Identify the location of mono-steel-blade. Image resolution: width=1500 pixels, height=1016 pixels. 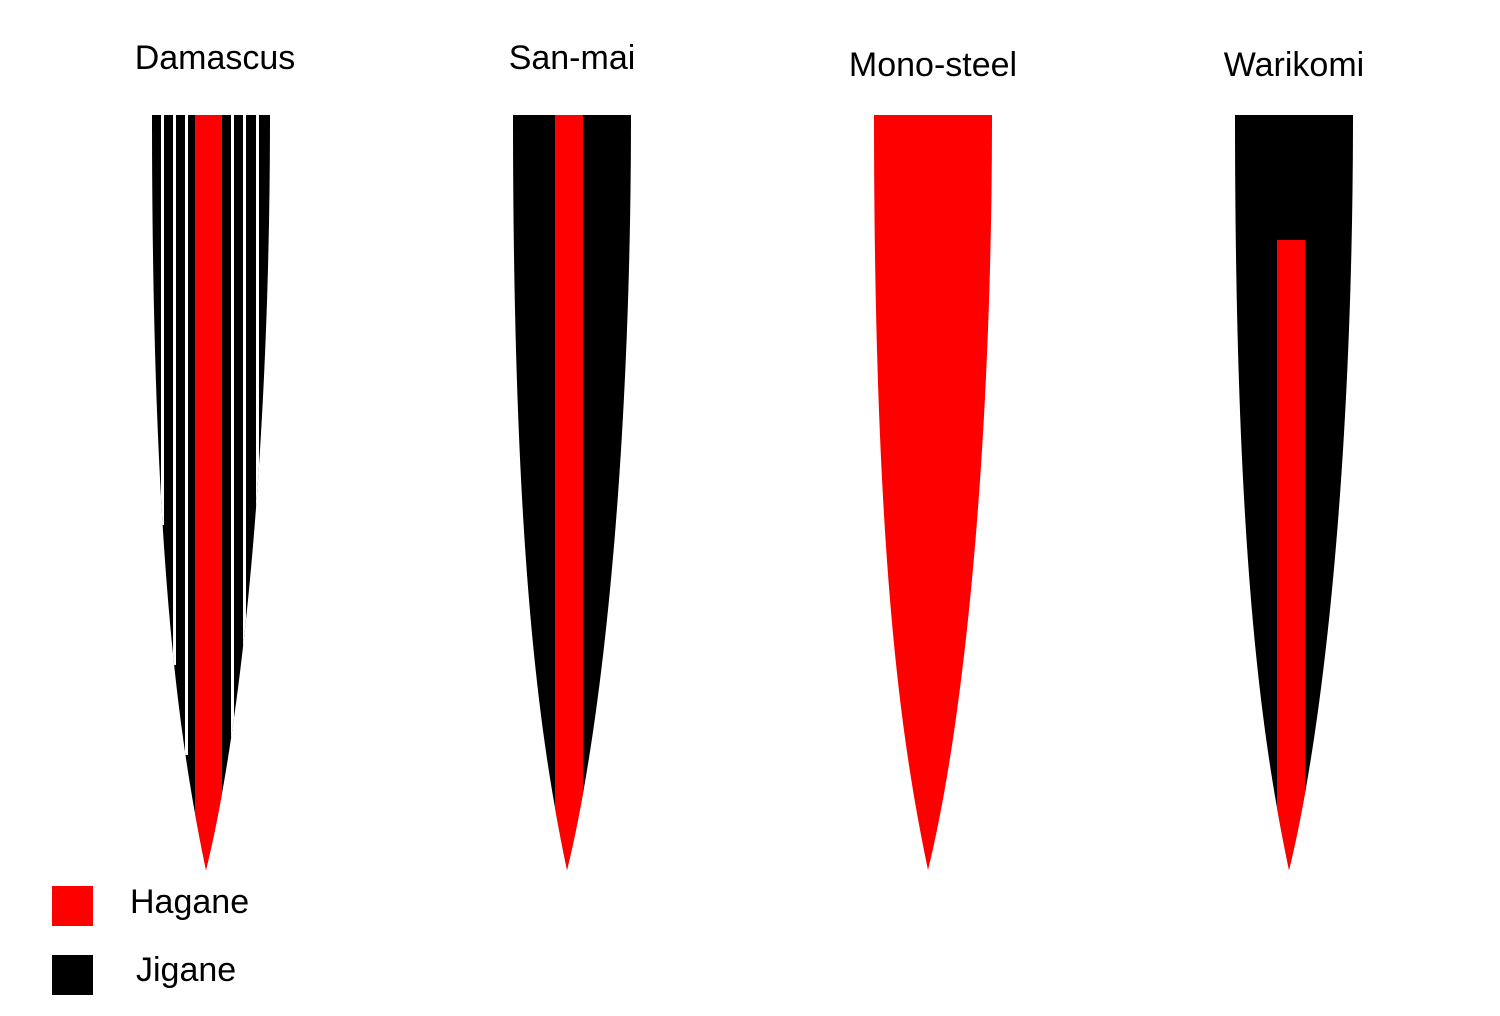
(933, 492).